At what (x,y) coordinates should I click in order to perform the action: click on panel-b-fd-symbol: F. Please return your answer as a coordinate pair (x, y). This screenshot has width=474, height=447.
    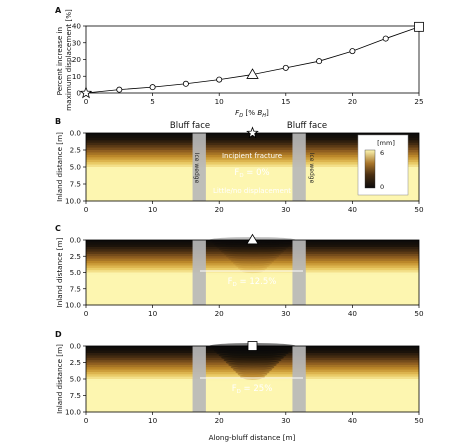
    Looking at the image, I should click on (236, 173).